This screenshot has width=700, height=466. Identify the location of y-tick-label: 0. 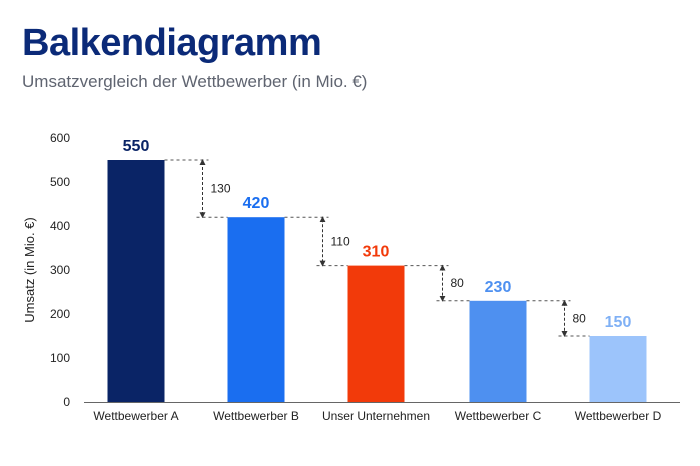
(66, 402).